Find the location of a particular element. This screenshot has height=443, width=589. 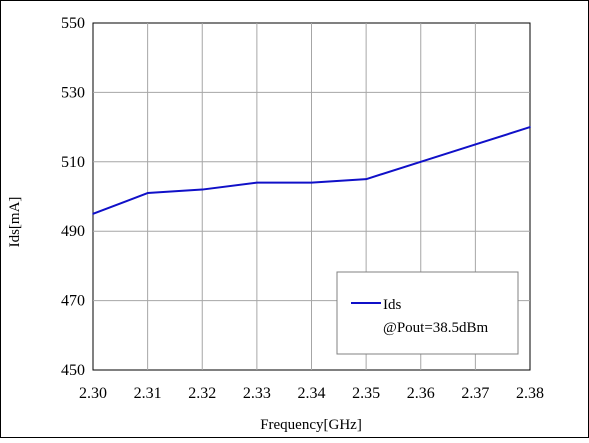

y-tick-label: 490 is located at coordinates (73, 231).